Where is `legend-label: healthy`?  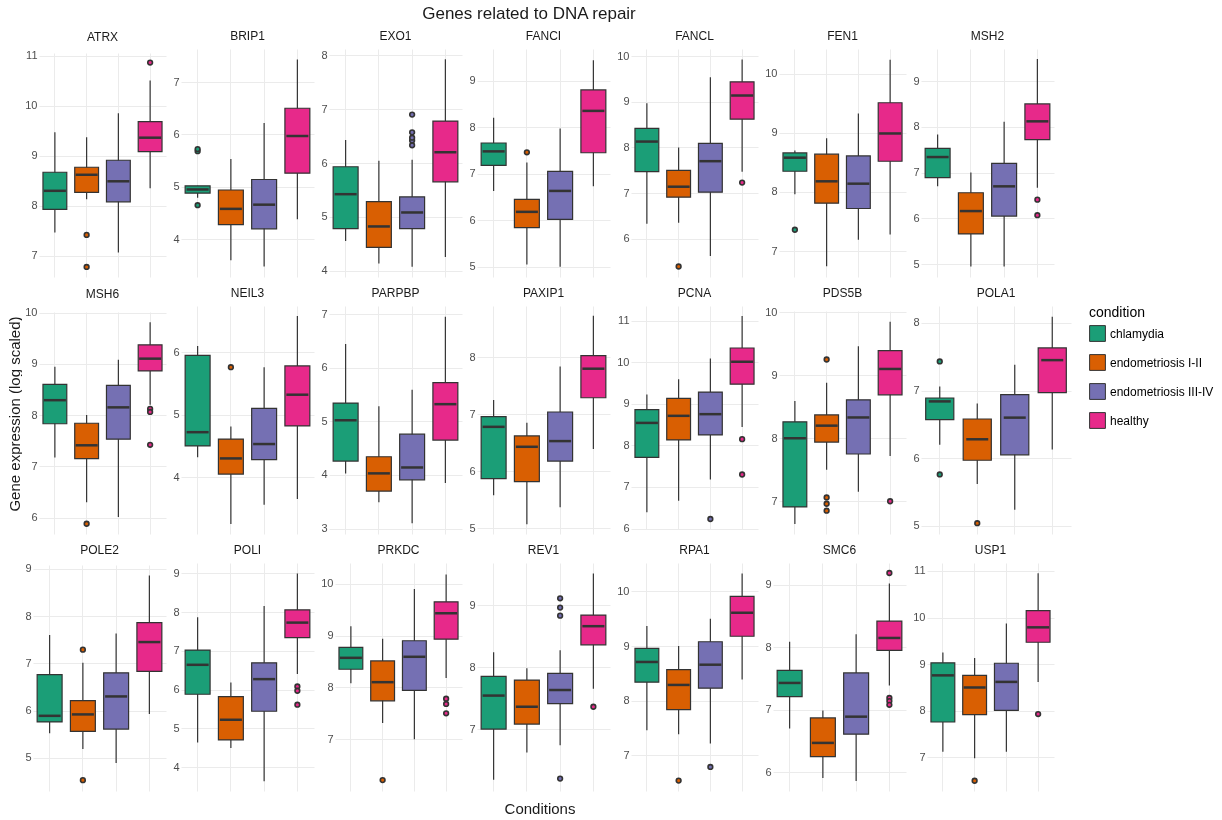 legend-label: healthy is located at coordinates (1129, 420).